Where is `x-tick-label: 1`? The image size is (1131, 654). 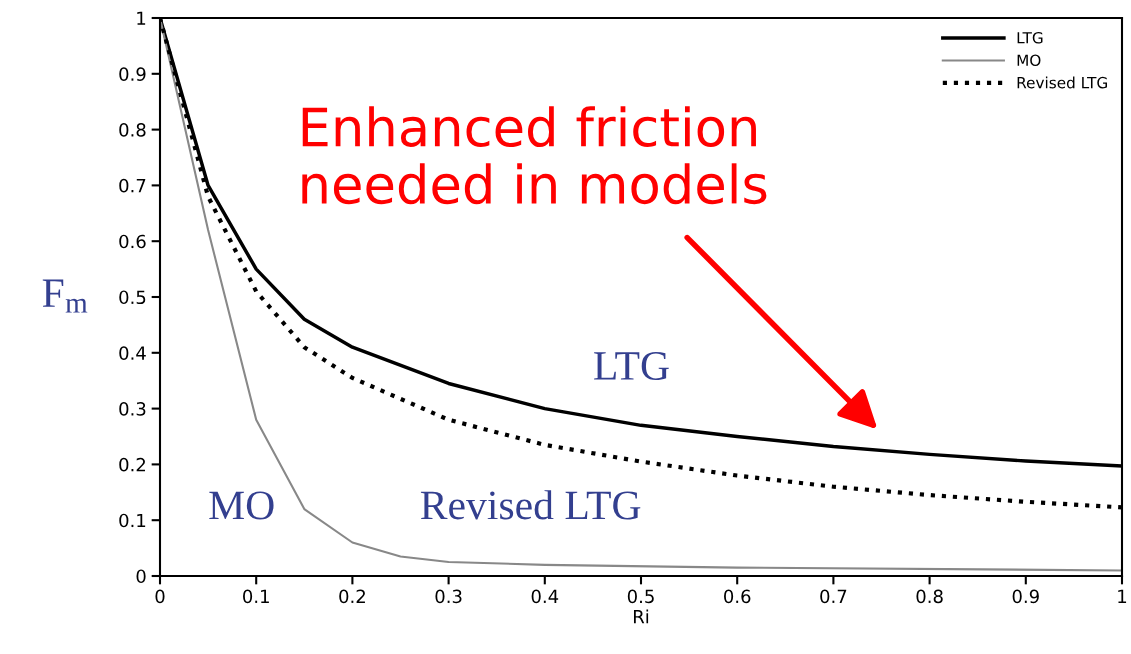
x-tick-label: 1 is located at coordinates (1122, 596).